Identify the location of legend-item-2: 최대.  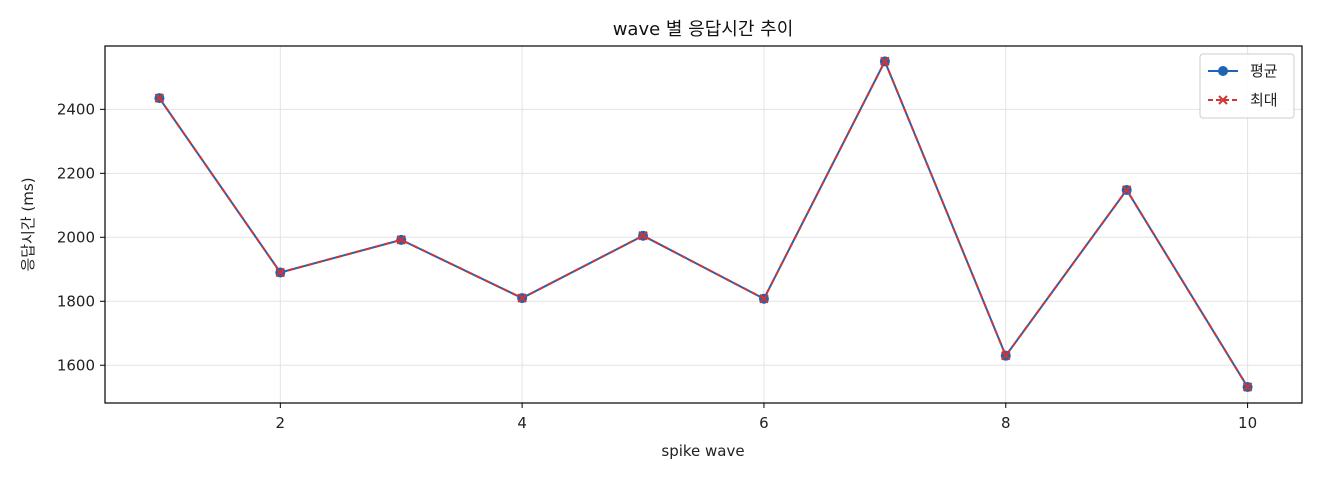
(1243, 100).